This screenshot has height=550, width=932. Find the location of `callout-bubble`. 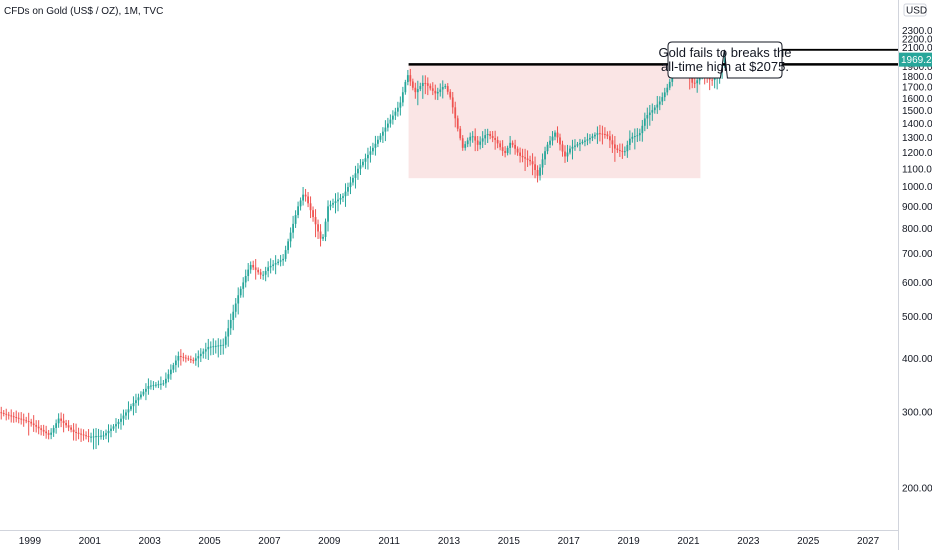

callout-bubble is located at coordinates (725, 60).